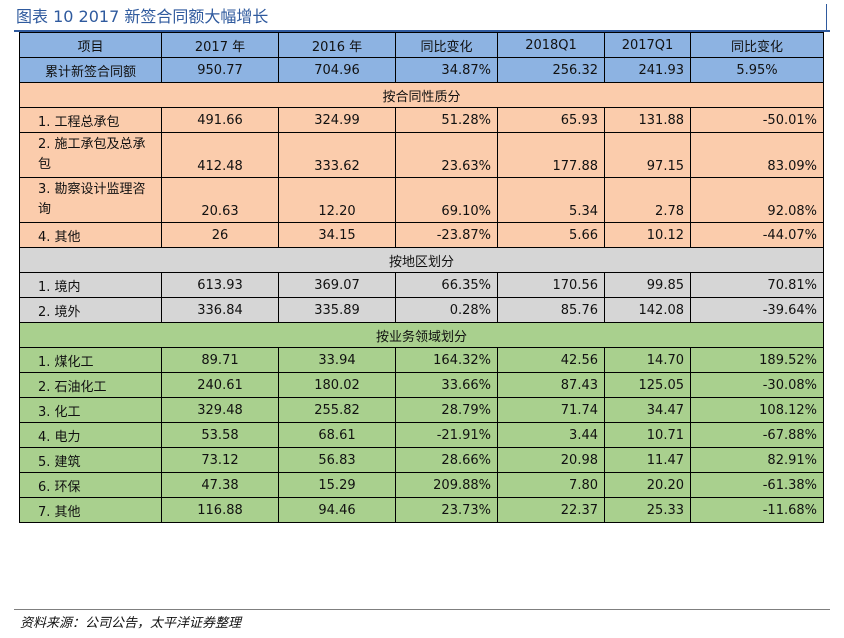 Image resolution: width=844 pixels, height=638 pixels. I want to click on value-cell: 33.66%, so click(446, 385).